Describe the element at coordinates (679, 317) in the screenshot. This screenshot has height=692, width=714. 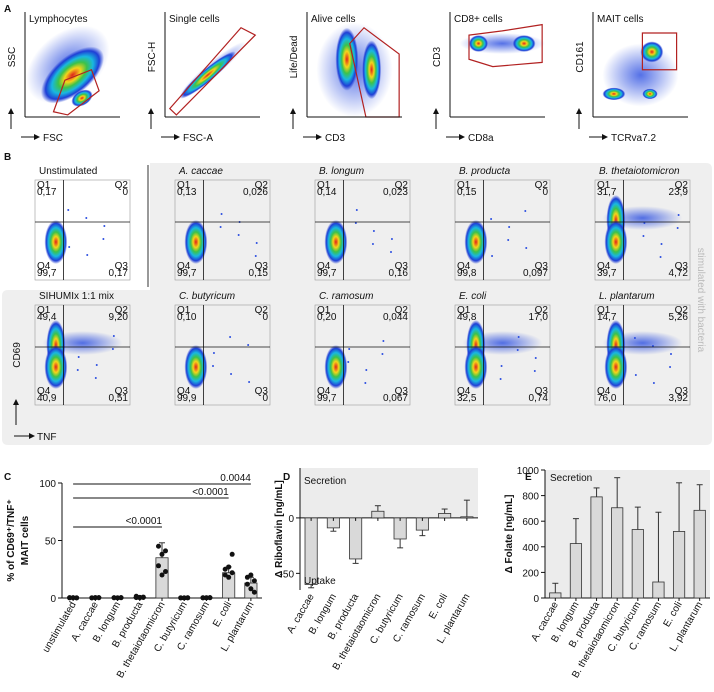
I see `quadrant-value: 5,26` at that location.